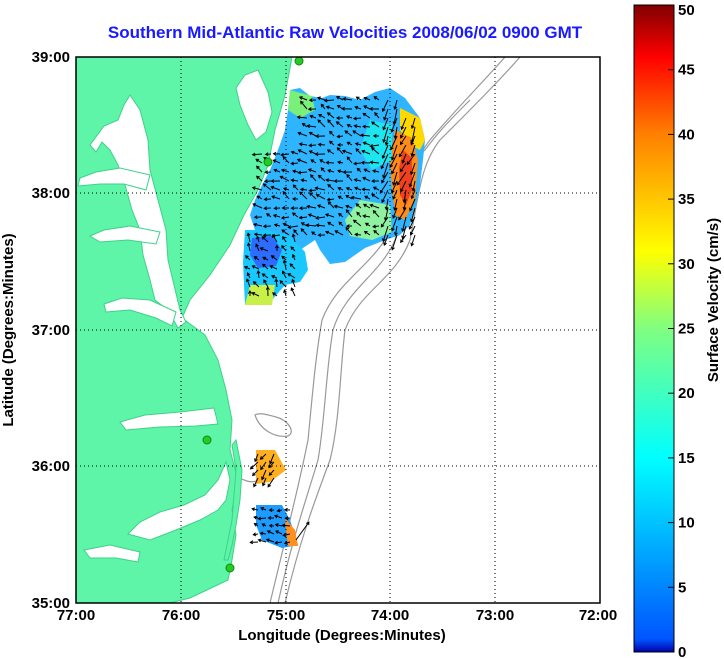 This screenshot has width=724, height=659. I want to click on neuse-river, so click(112, 553).